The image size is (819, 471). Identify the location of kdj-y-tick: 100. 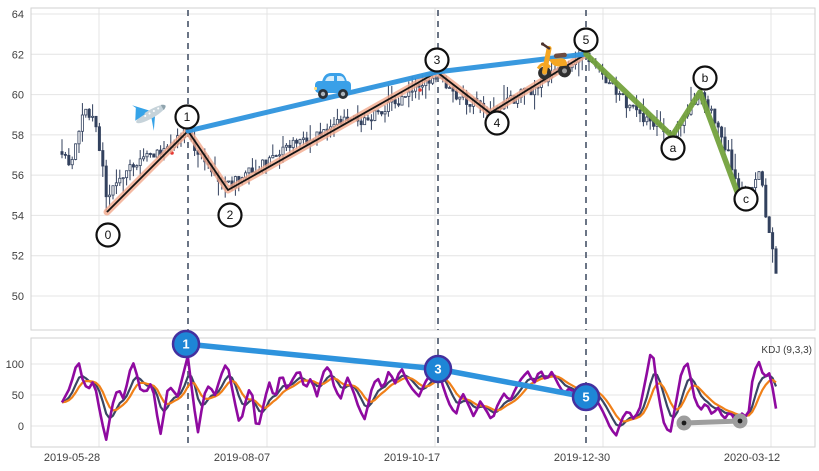
(15, 365).